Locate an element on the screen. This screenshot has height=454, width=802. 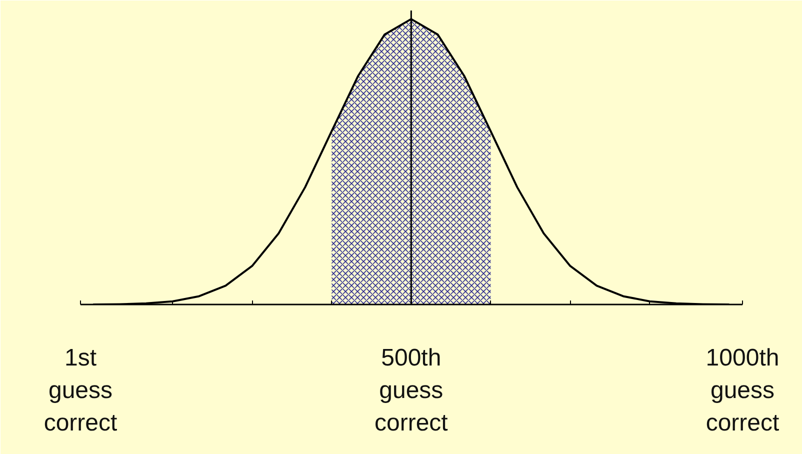
x-tick-label: 500th guess correct is located at coordinates (411, 390).